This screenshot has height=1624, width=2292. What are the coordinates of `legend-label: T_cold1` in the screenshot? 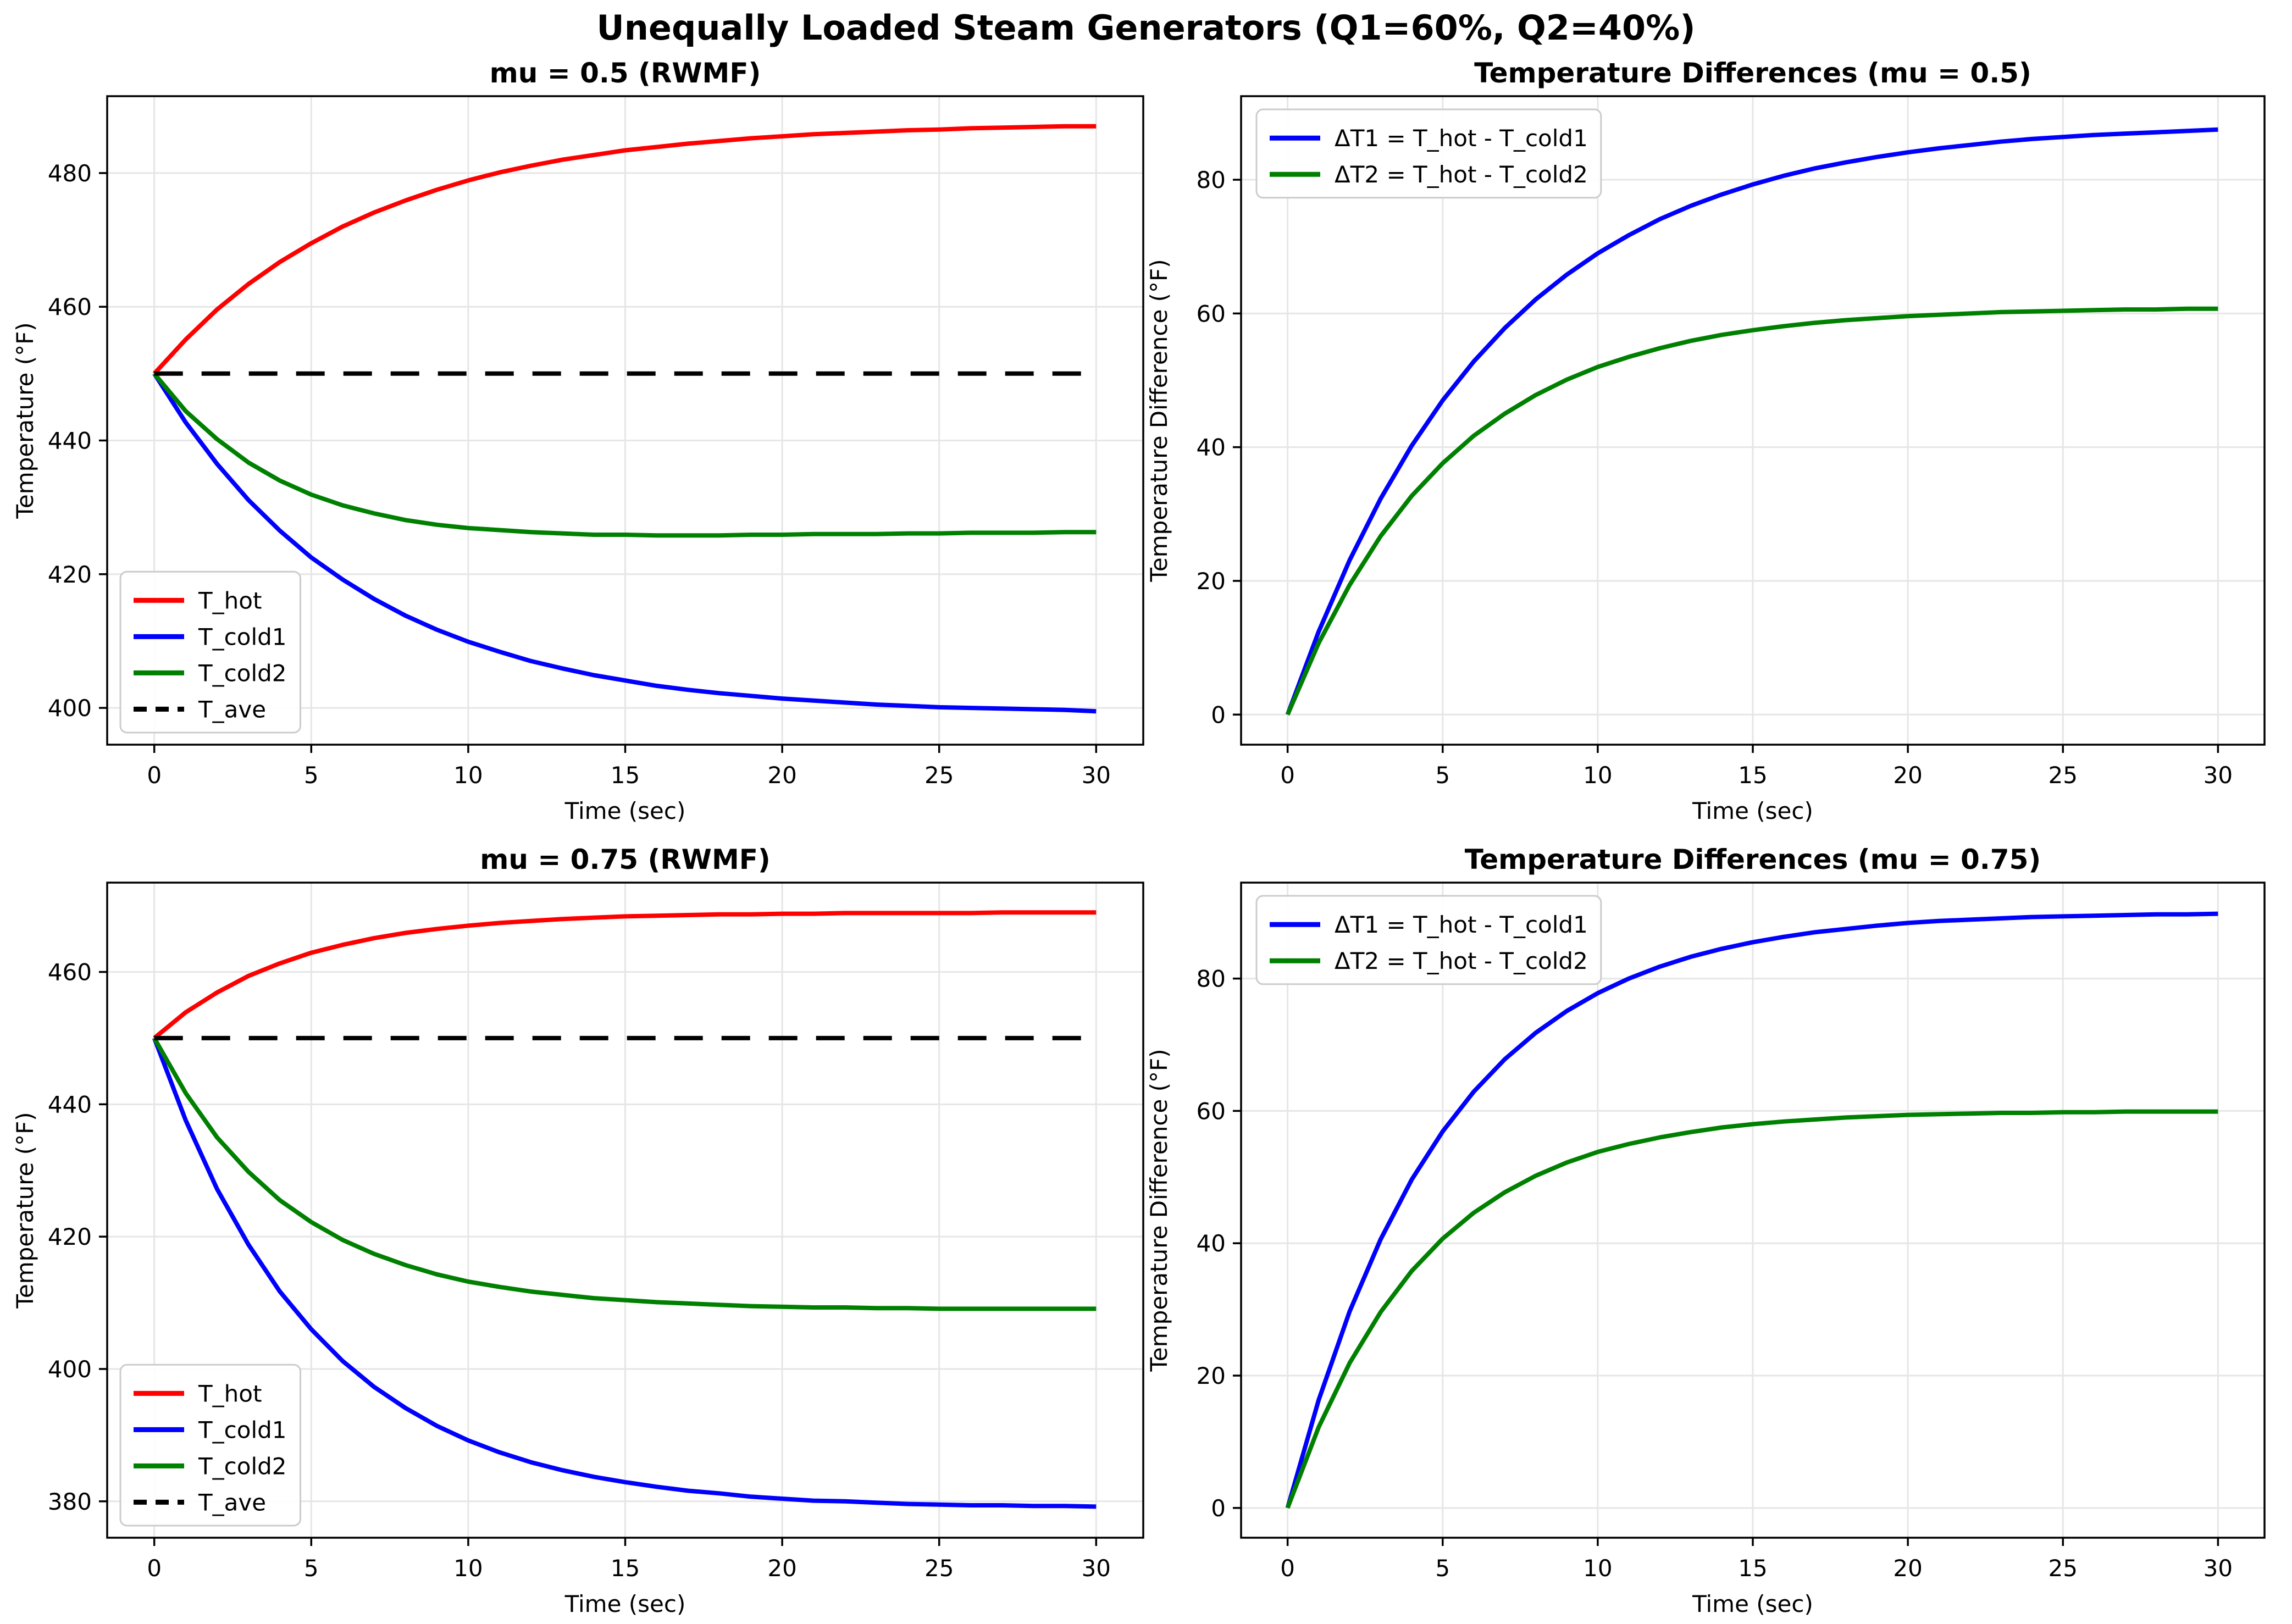 It's located at (242, 636).